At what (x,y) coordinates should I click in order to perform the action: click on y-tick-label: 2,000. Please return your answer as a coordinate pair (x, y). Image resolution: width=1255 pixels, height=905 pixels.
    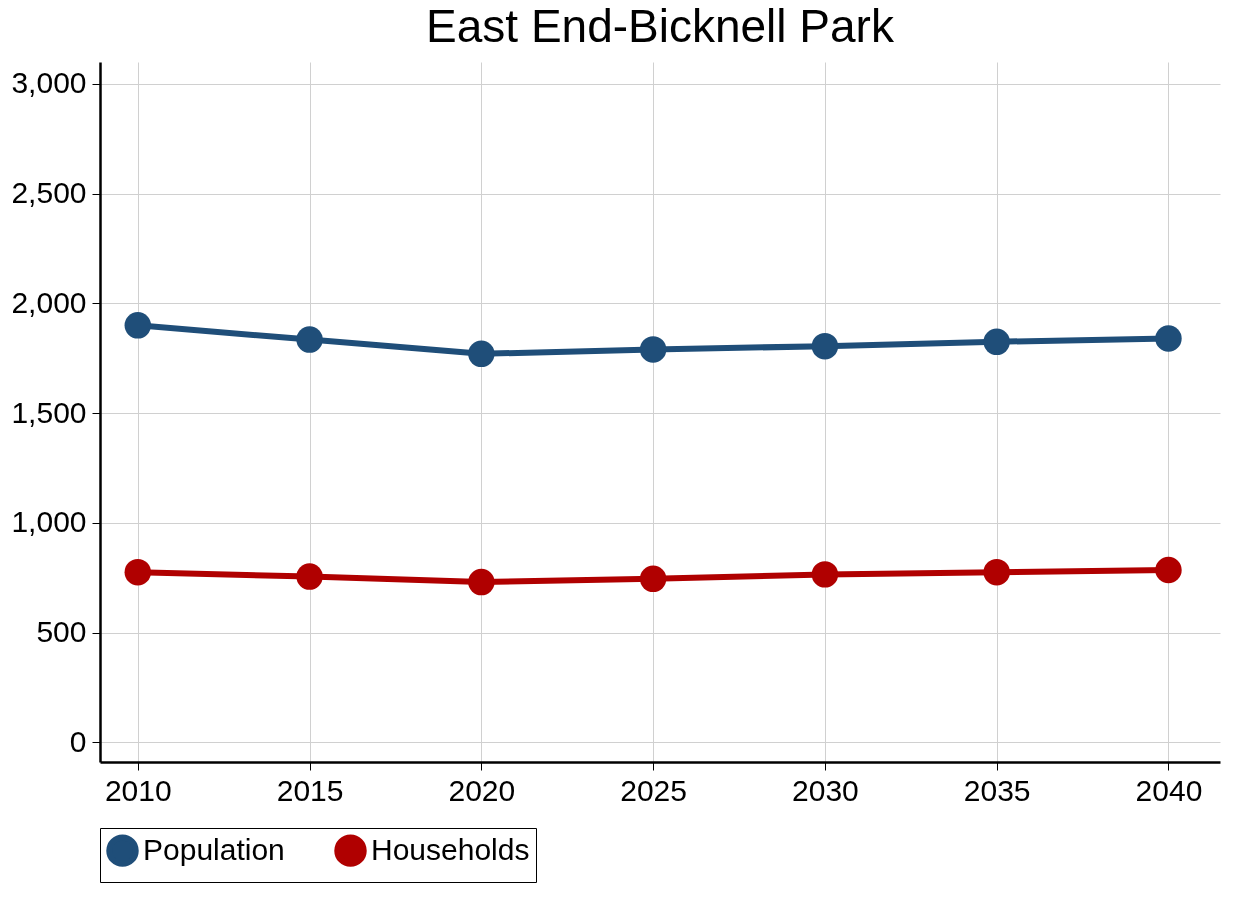
    Looking at the image, I should click on (49, 302).